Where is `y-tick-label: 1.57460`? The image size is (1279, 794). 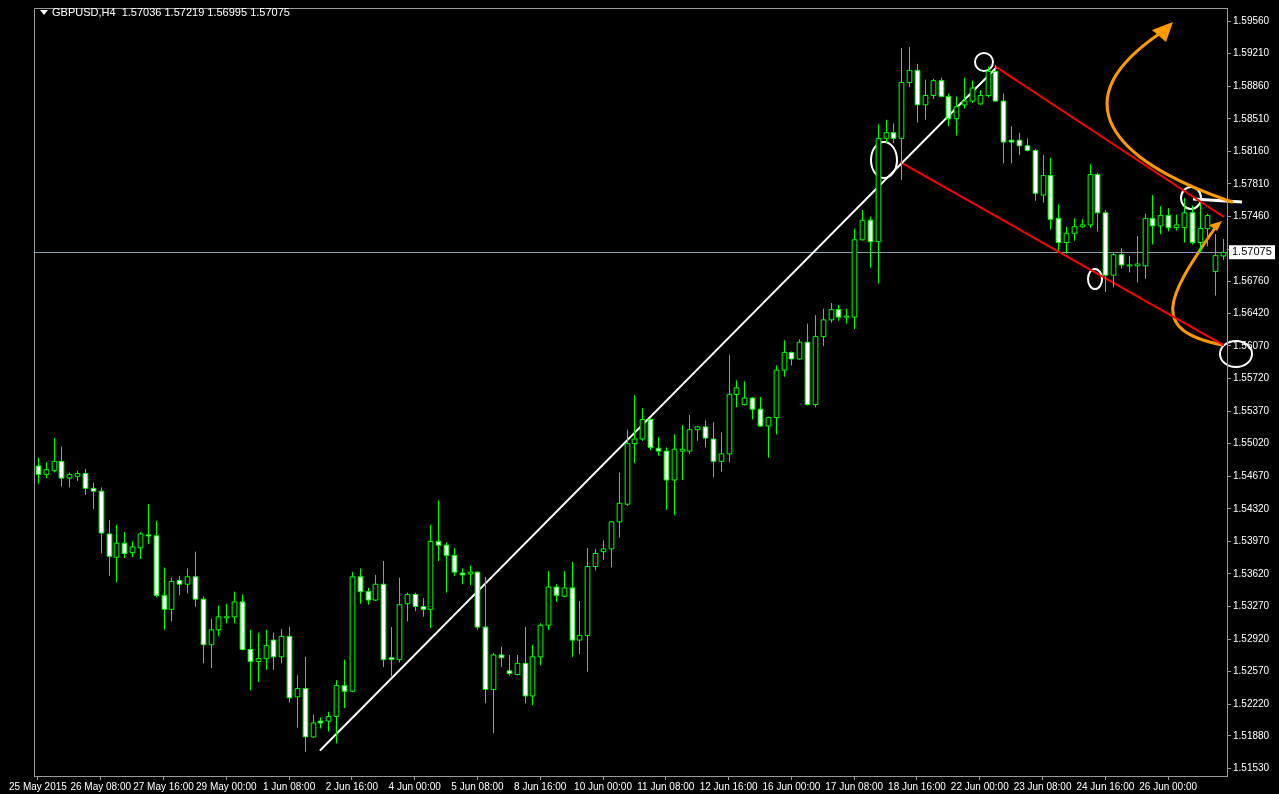 y-tick-label: 1.57460 is located at coordinates (1251, 216).